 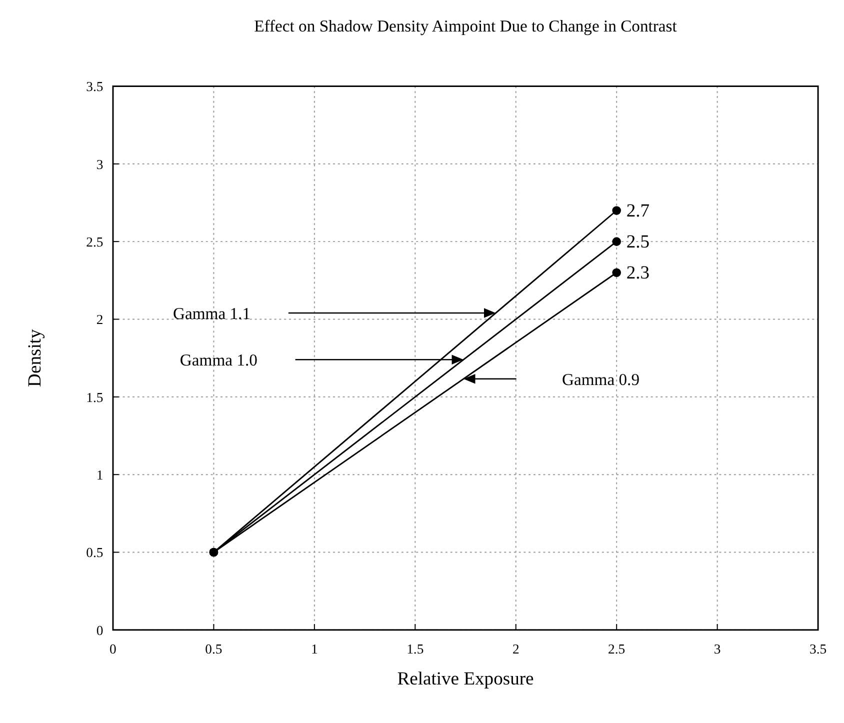 What do you see at coordinates (638, 211) in the screenshot?
I see `data-label: 2.7` at bounding box center [638, 211].